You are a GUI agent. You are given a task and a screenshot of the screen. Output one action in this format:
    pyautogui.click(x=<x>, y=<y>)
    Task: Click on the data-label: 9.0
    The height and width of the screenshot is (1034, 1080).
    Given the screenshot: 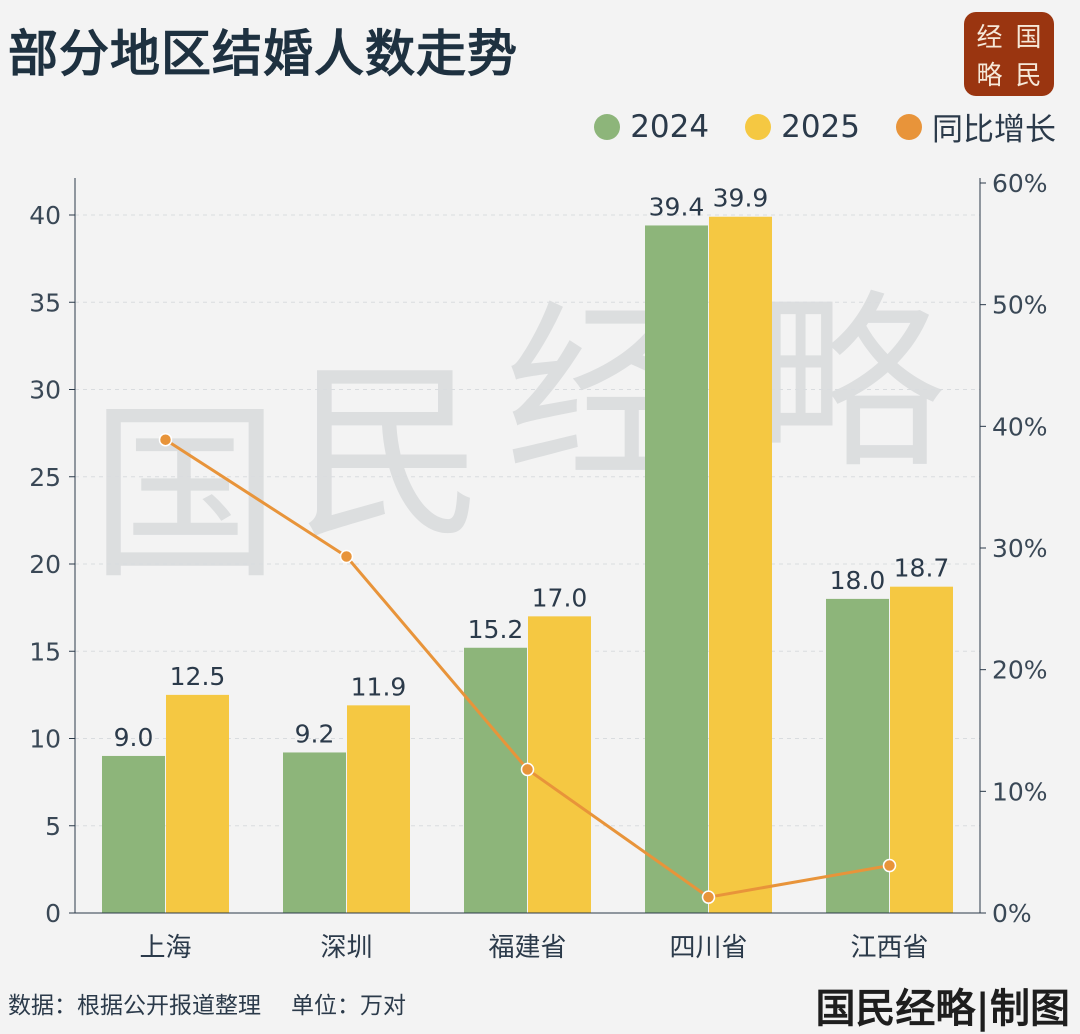 What is the action you would take?
    pyautogui.click(x=134, y=737)
    